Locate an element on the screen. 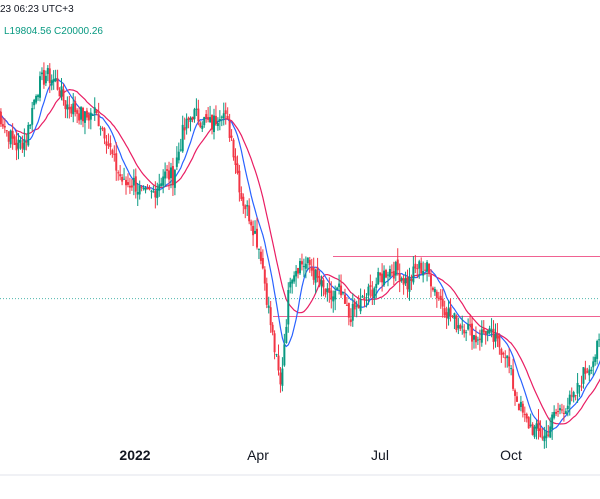 The height and width of the screenshot is (499, 600). chart-header: 23 06:23 UTC+3 L19804.56 C20000.26 is located at coordinates (300, 22).